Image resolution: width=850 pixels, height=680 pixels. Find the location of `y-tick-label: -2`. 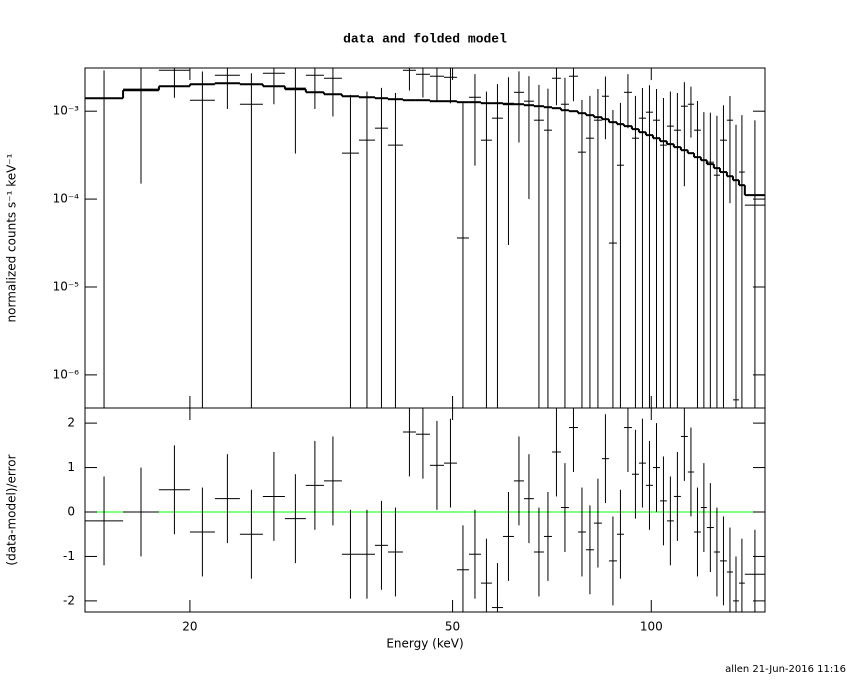

y-tick-label: -2 is located at coordinates (69, 600).